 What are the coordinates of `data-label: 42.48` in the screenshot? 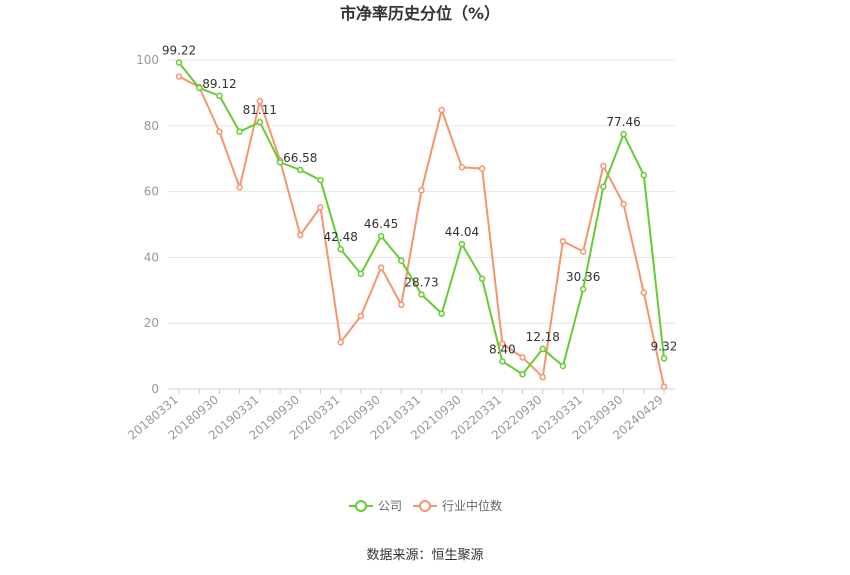 It's located at (340, 237).